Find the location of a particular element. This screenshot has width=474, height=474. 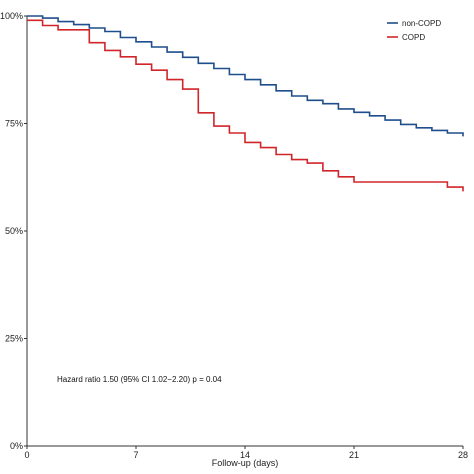

x-tick-label: 7 is located at coordinates (135, 455).